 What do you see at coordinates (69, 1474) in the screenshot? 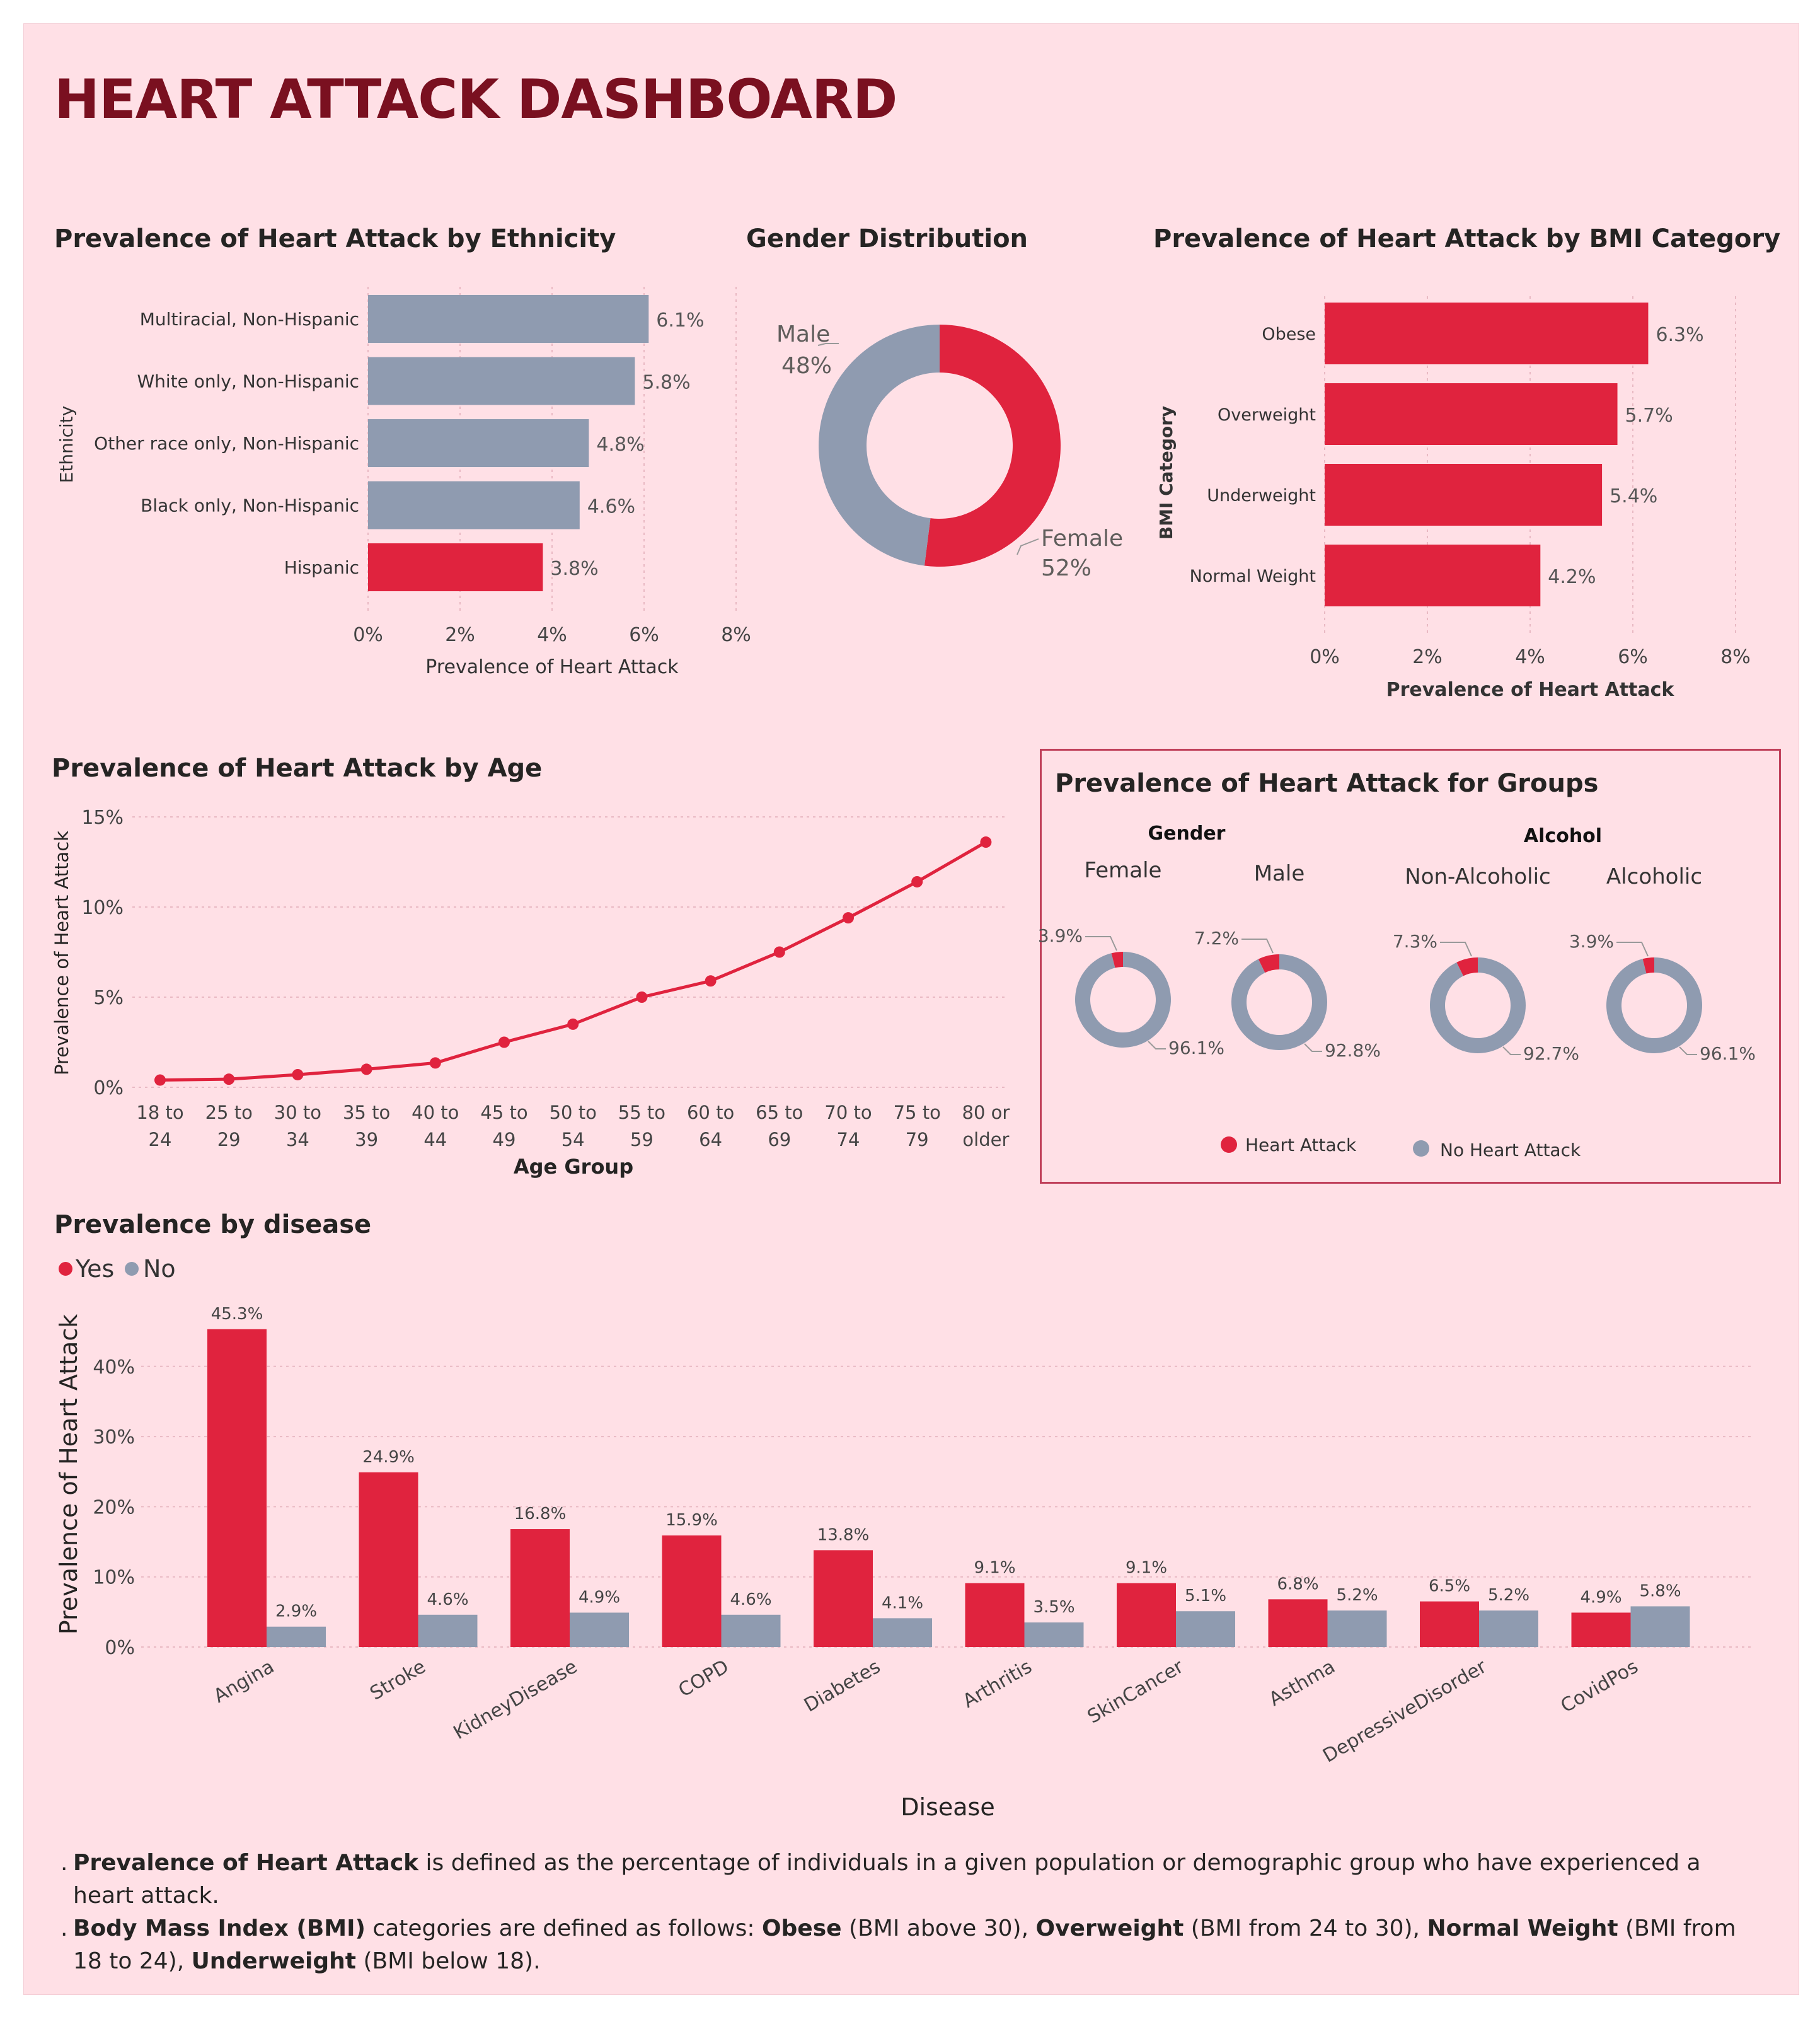
I see `disease-y-axis-label: Prevalence of Heart Attack` at bounding box center [69, 1474].